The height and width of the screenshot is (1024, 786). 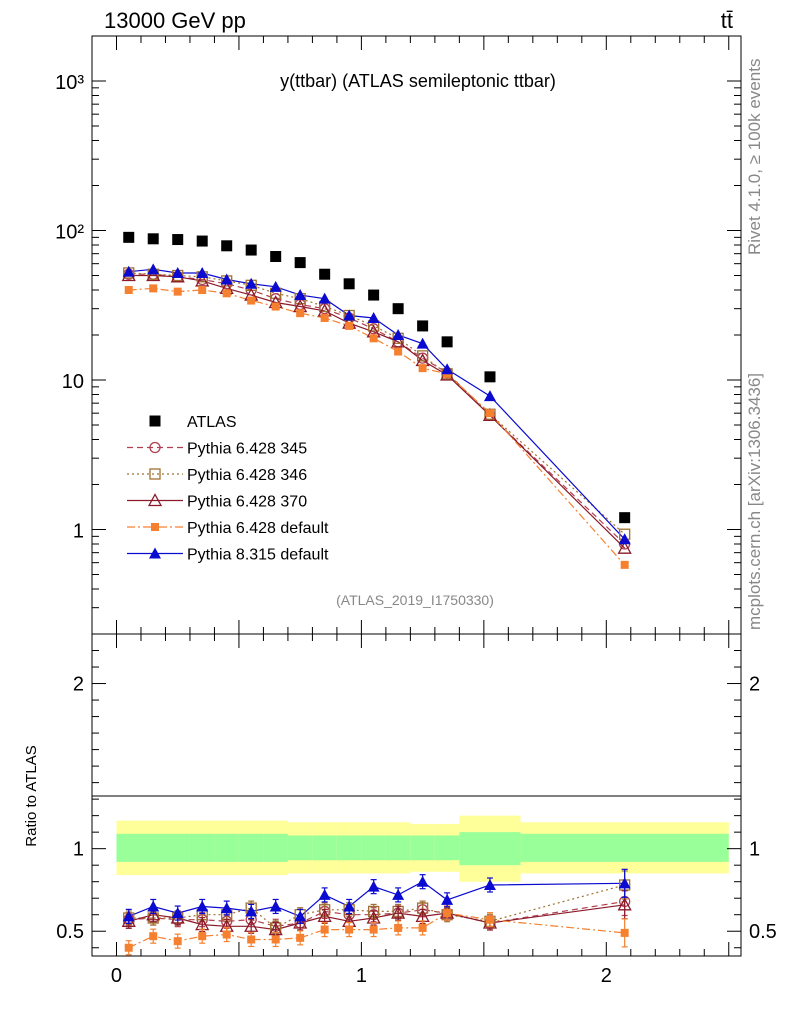 I want to click on legend-label: Pythia 6.428 346, so click(x=247, y=475).